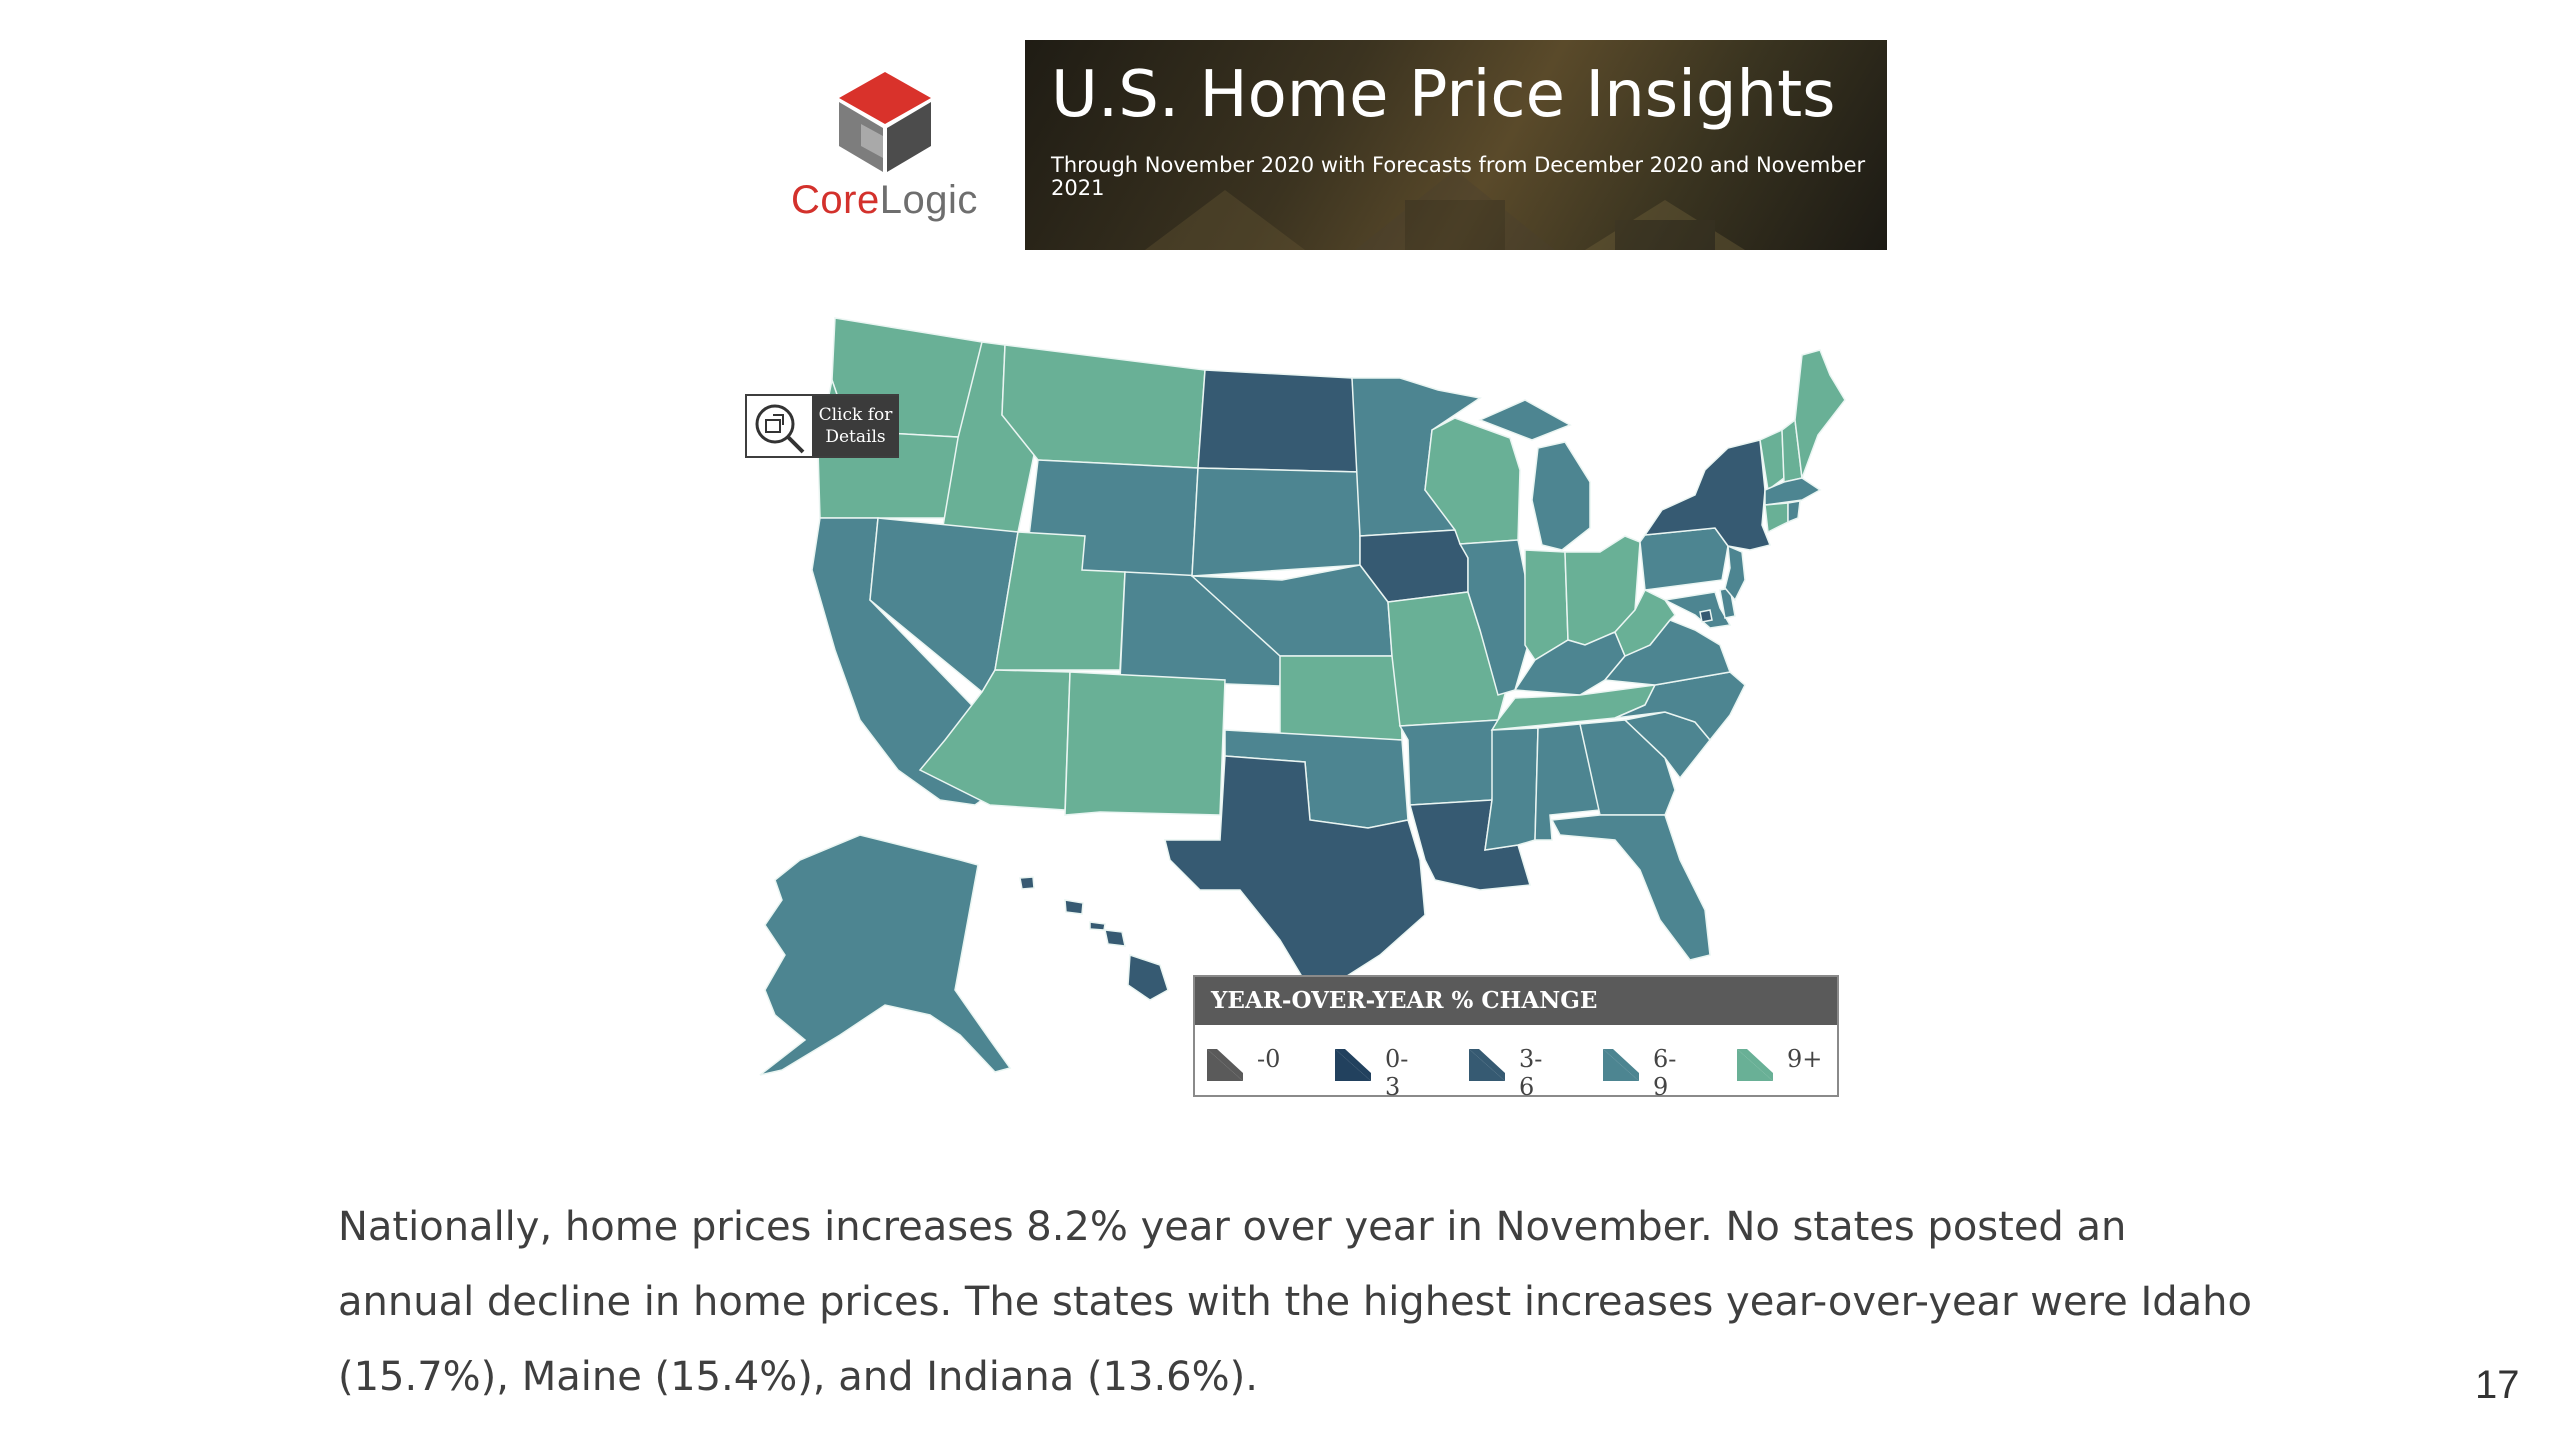 The image size is (2560, 1440). I want to click on state-north-carolina, so click(1680, 706).